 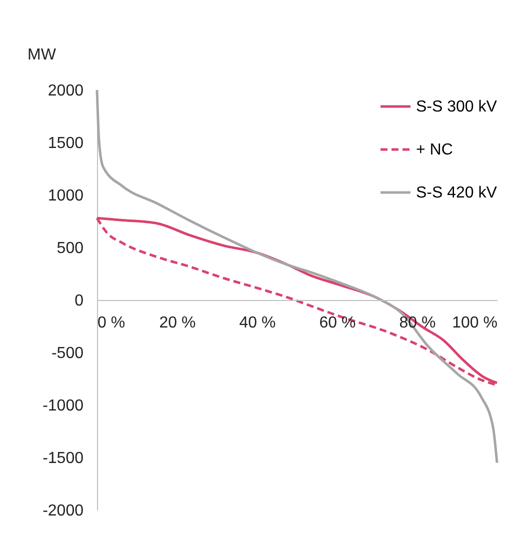 What do you see at coordinates (66, 91) in the screenshot?
I see `y-tick-label: 2000` at bounding box center [66, 91].